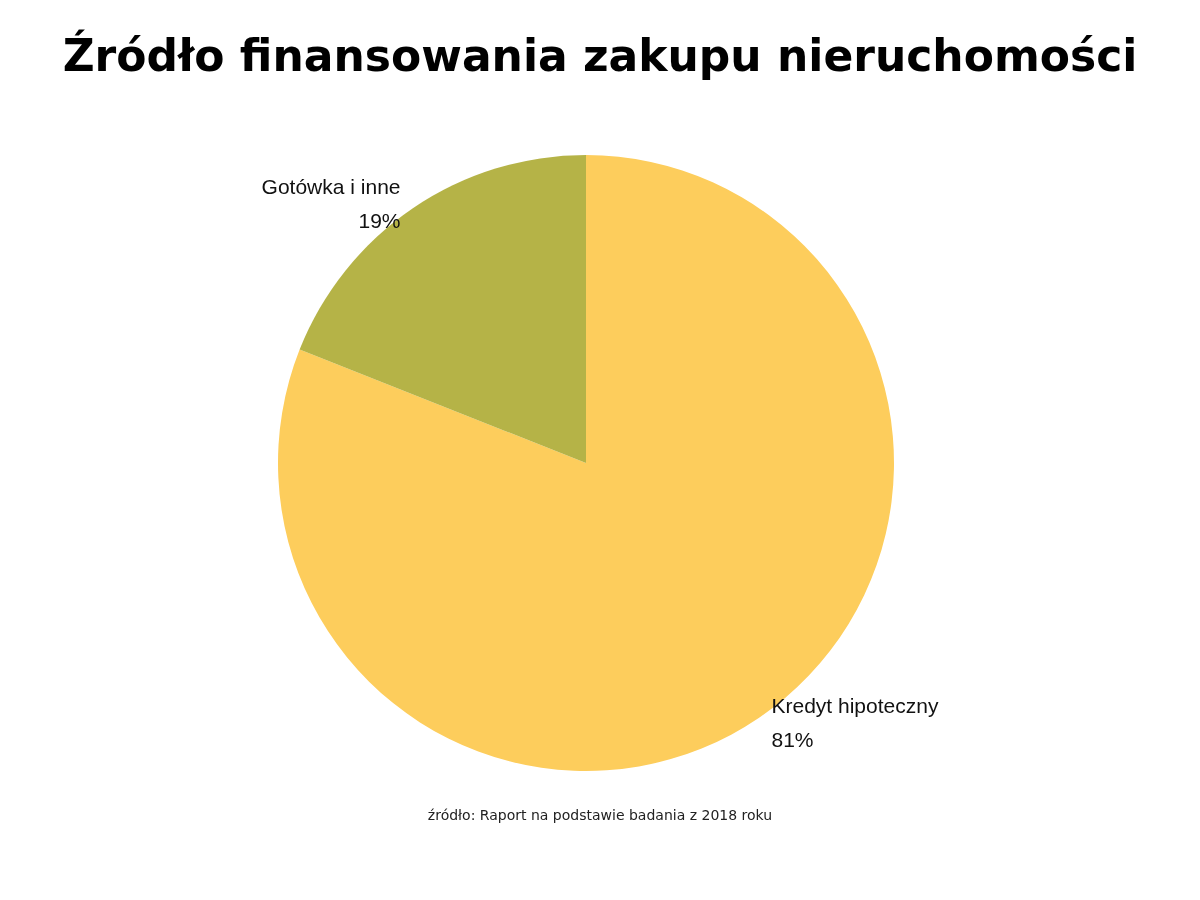  What do you see at coordinates (855, 706) in the screenshot?
I see `slice-label: Kredyt hipoteczny` at bounding box center [855, 706].